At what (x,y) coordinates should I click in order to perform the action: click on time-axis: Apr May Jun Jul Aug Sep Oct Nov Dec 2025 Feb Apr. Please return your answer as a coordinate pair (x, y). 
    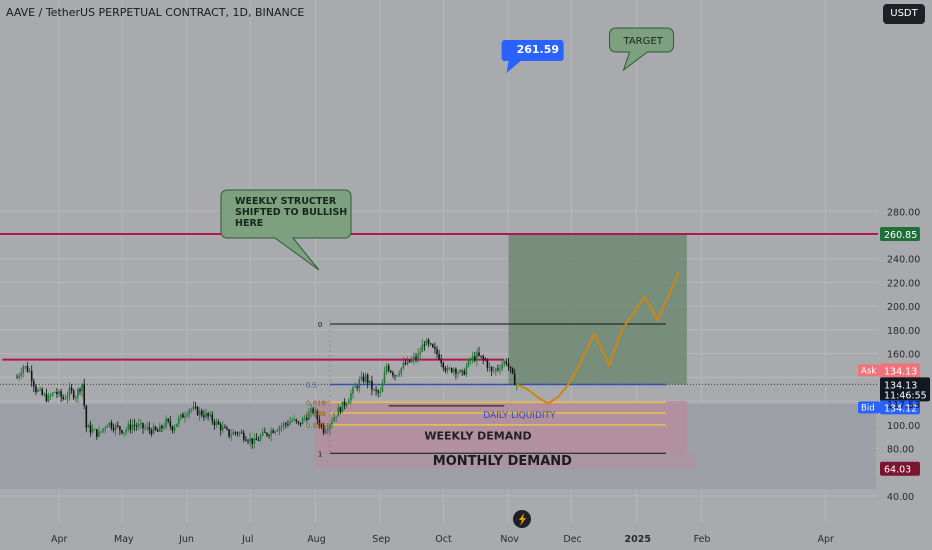
    Looking at the image, I should click on (466, 530).